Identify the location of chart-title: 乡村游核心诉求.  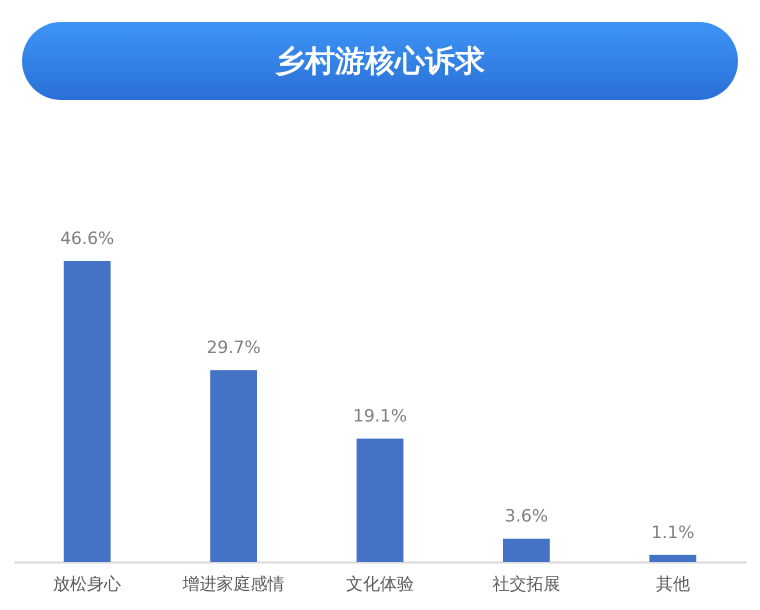
(380, 61).